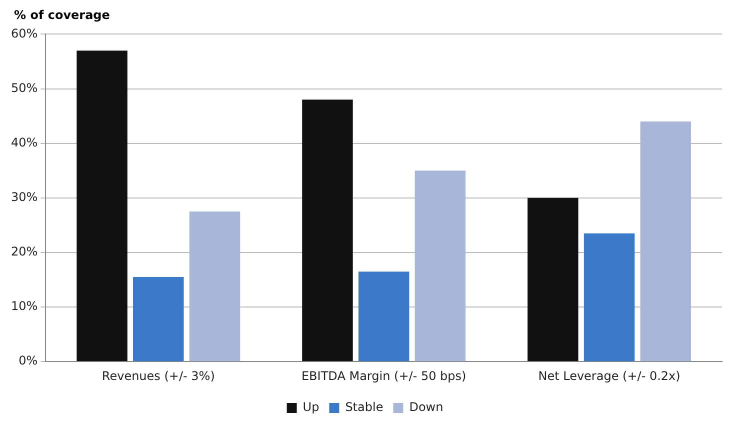 The image size is (750, 439). What do you see at coordinates (28, 361) in the screenshot?
I see `y-tick-label: 0%` at bounding box center [28, 361].